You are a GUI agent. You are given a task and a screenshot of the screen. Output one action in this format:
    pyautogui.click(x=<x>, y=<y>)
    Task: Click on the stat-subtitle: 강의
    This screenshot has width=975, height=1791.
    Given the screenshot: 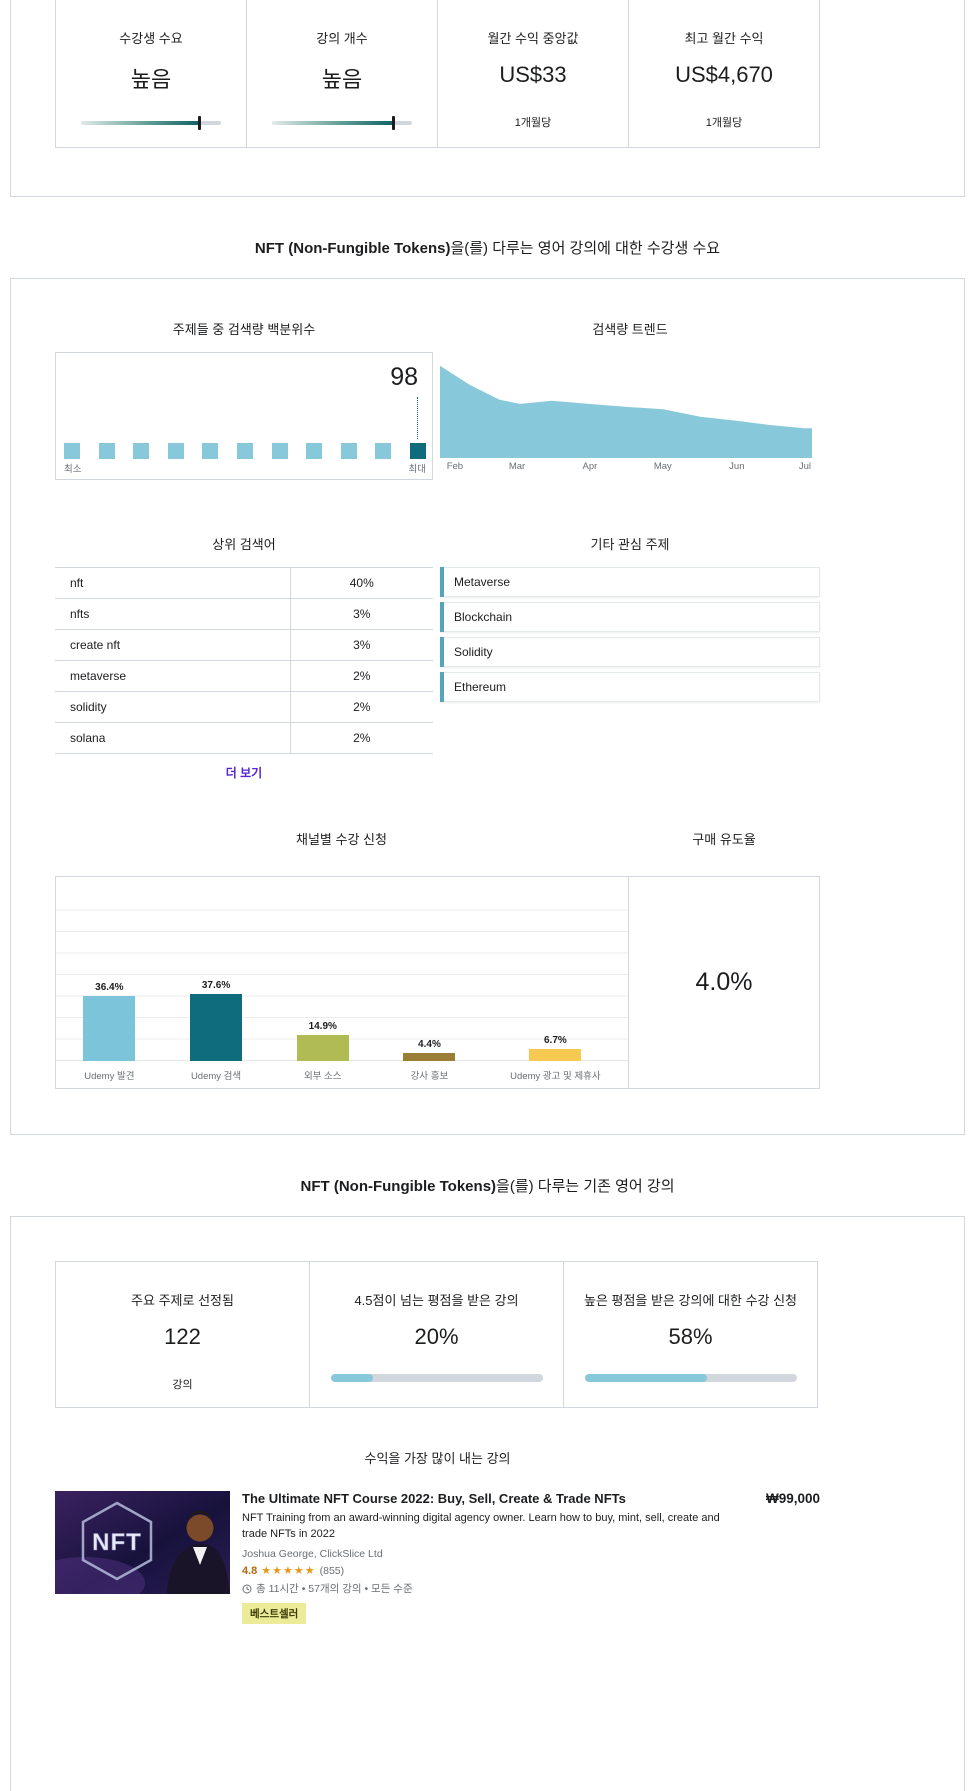 What is the action you would take?
    pyautogui.click(x=182, y=1385)
    